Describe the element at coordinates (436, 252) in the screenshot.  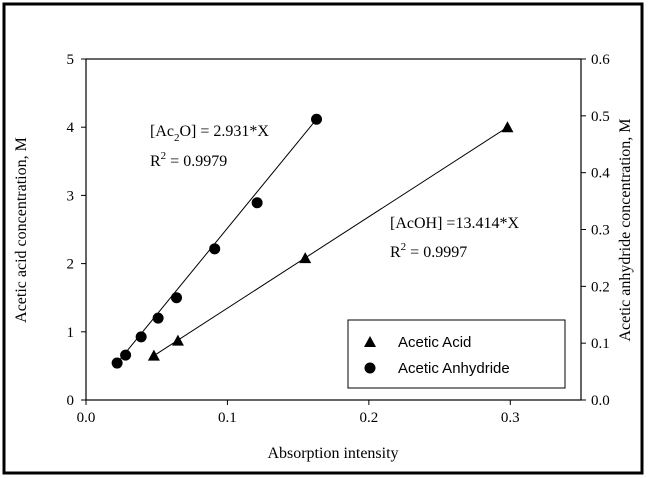
I see `annotation-text: = 0.9997` at that location.